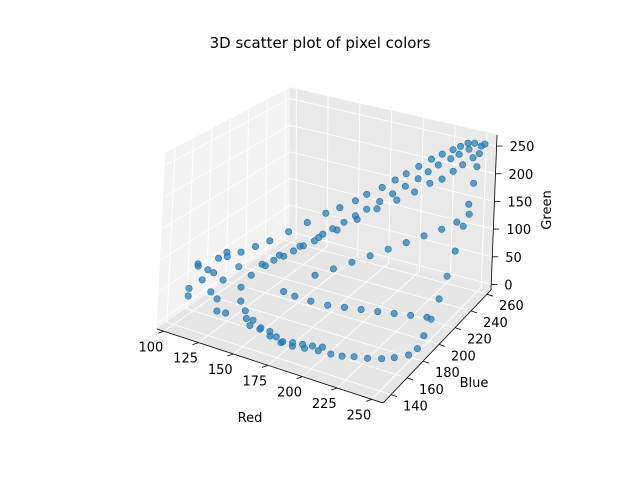 This screenshot has height=484, width=640. I want to click on x-tick-label: 175, so click(255, 381).